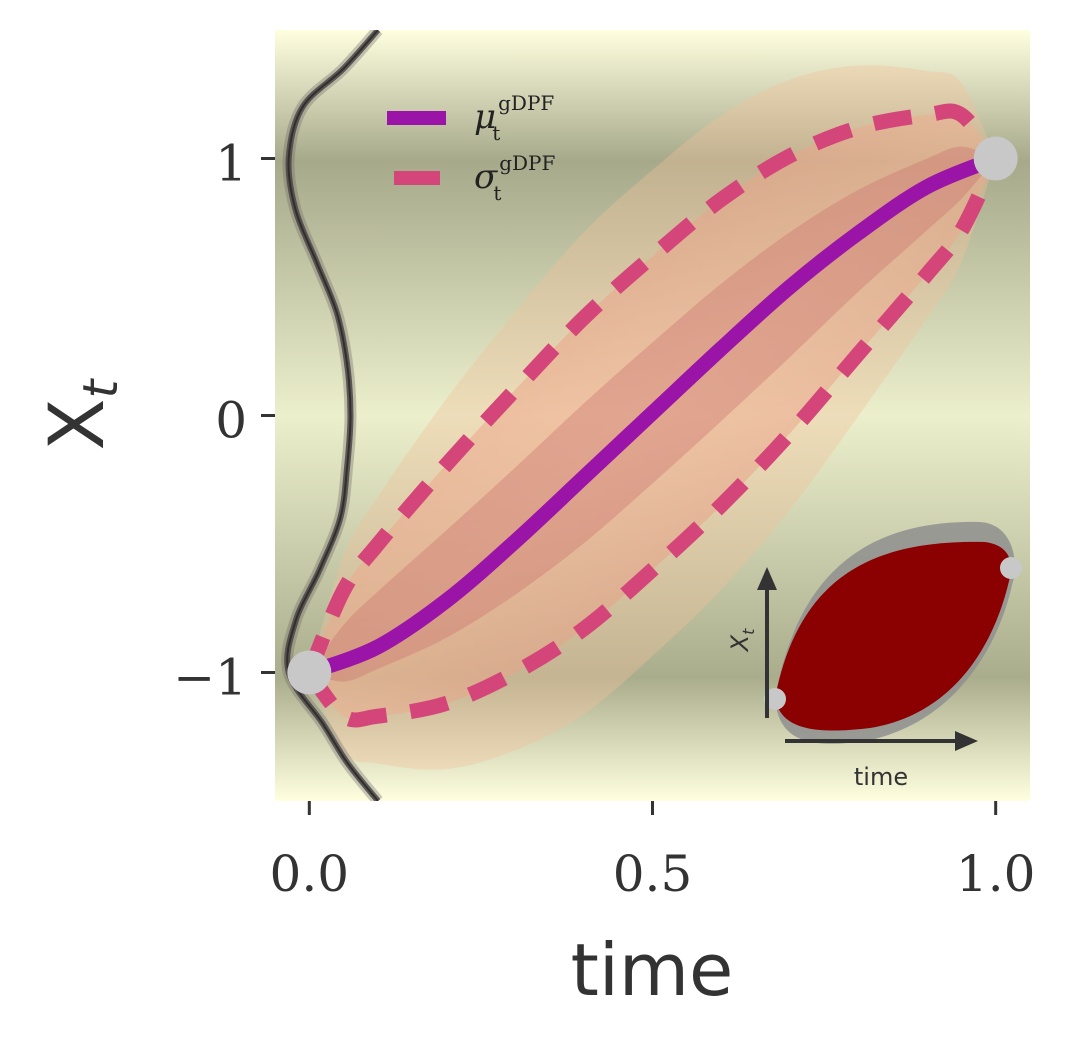 The width and height of the screenshot is (1075, 1048). What do you see at coordinates (309, 672) in the screenshot?
I see `endpoint-start-marker` at bounding box center [309, 672].